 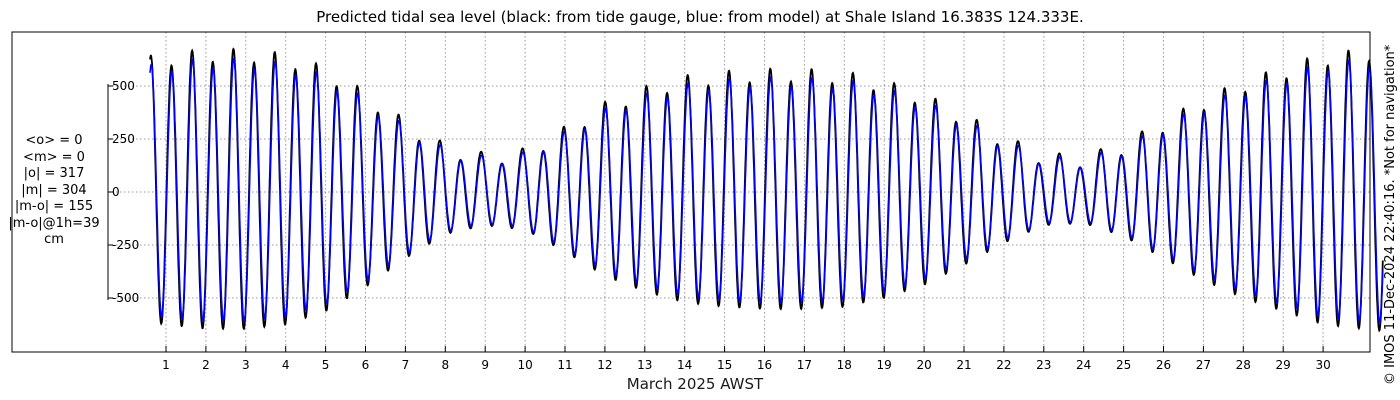 I want to click on y-tick-label: 500, so click(x=123, y=86).